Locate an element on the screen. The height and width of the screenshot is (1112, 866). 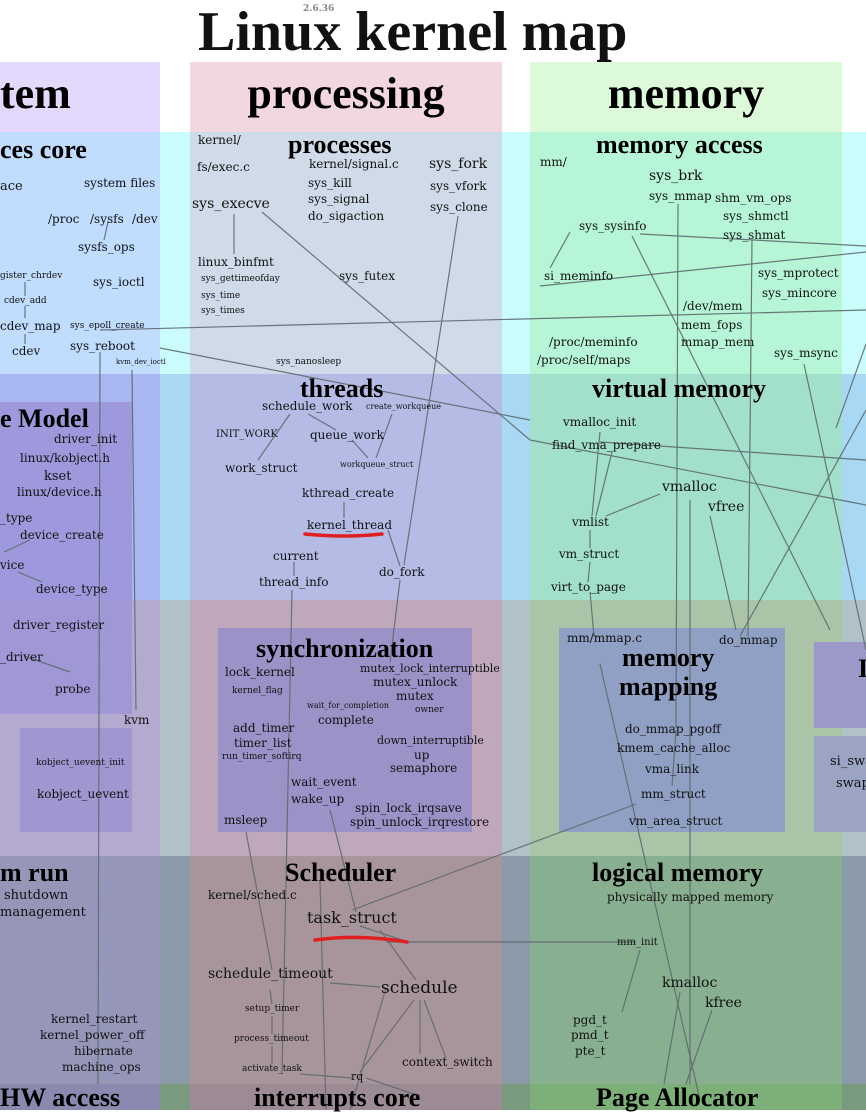
node-sys-kill: sys_kill is located at coordinates (330, 183).